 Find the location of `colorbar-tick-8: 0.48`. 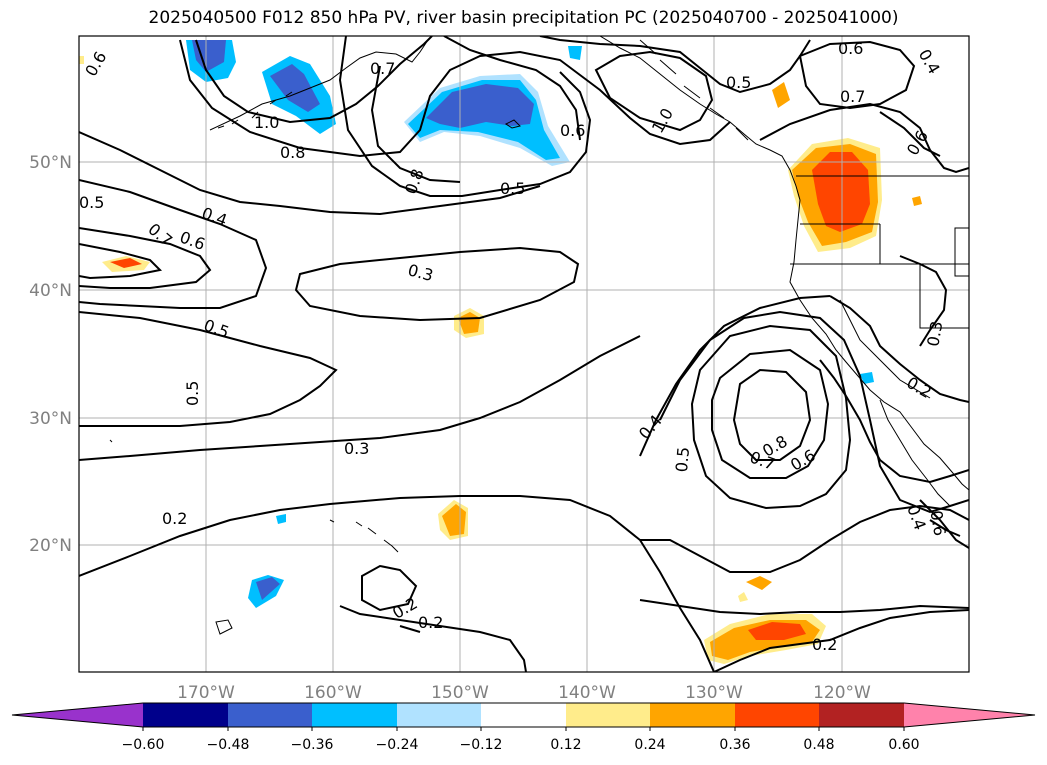

colorbar-tick-8: 0.48 is located at coordinates (818, 745).